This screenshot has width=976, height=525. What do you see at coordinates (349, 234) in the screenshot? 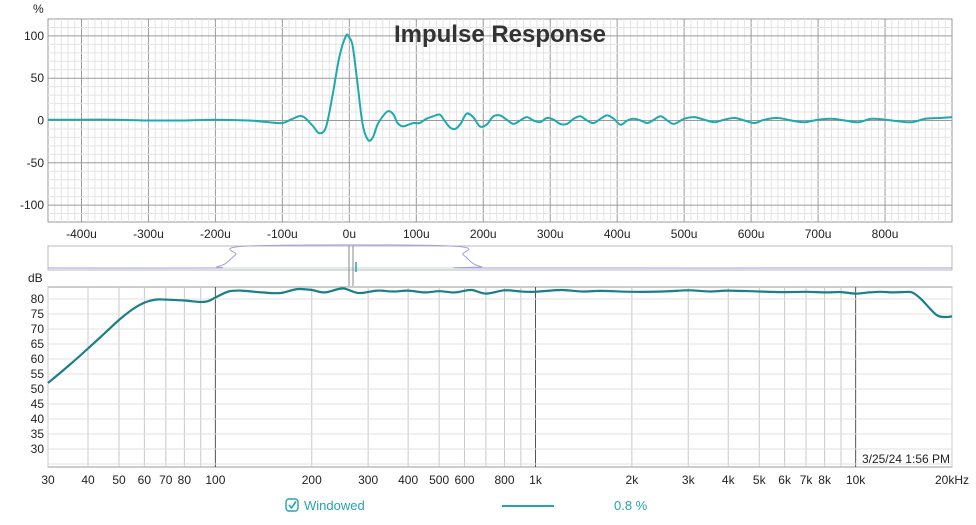
I see `ir-x-tick-label: 0u` at bounding box center [349, 234].